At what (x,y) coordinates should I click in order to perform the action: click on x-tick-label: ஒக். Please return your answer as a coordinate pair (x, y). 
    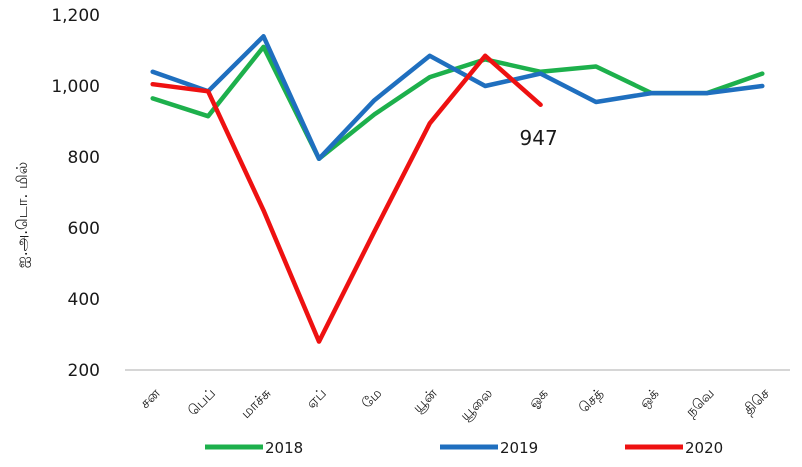
    Looking at the image, I should click on (649, 398).